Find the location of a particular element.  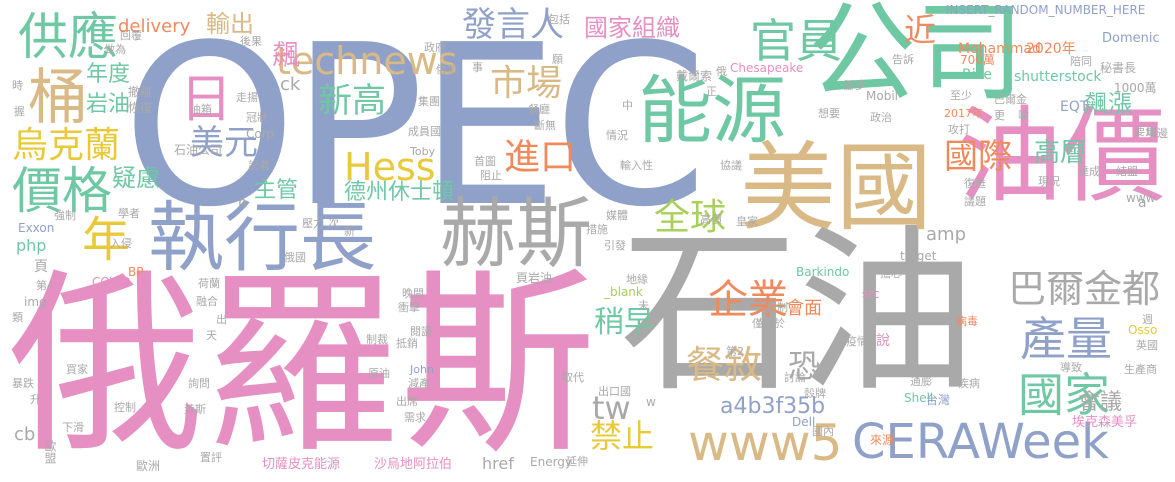

word-manager: 主管 is located at coordinates (276, 190).